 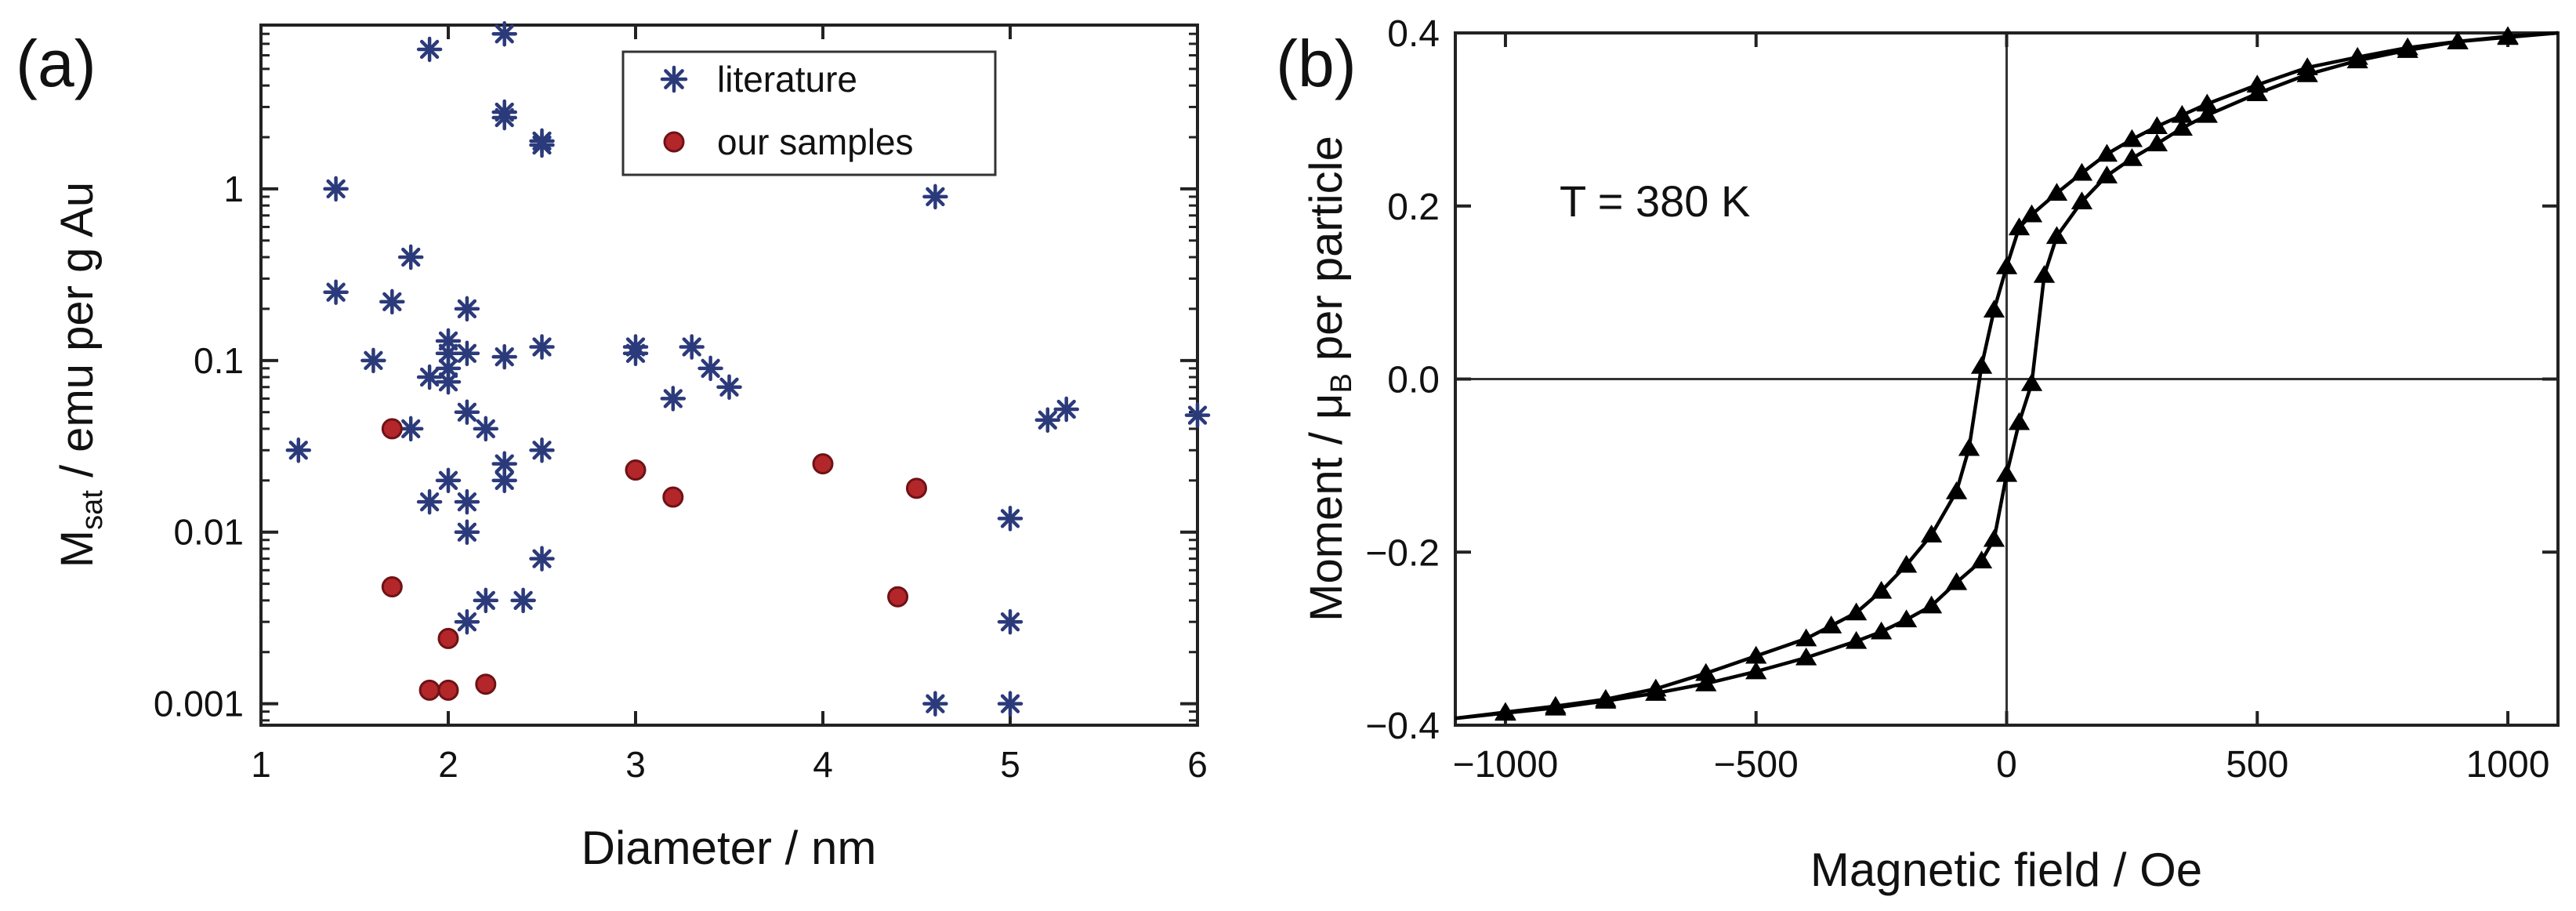 What do you see at coordinates (56, 63) in the screenshot?
I see `panel-a-label: (a)` at bounding box center [56, 63].